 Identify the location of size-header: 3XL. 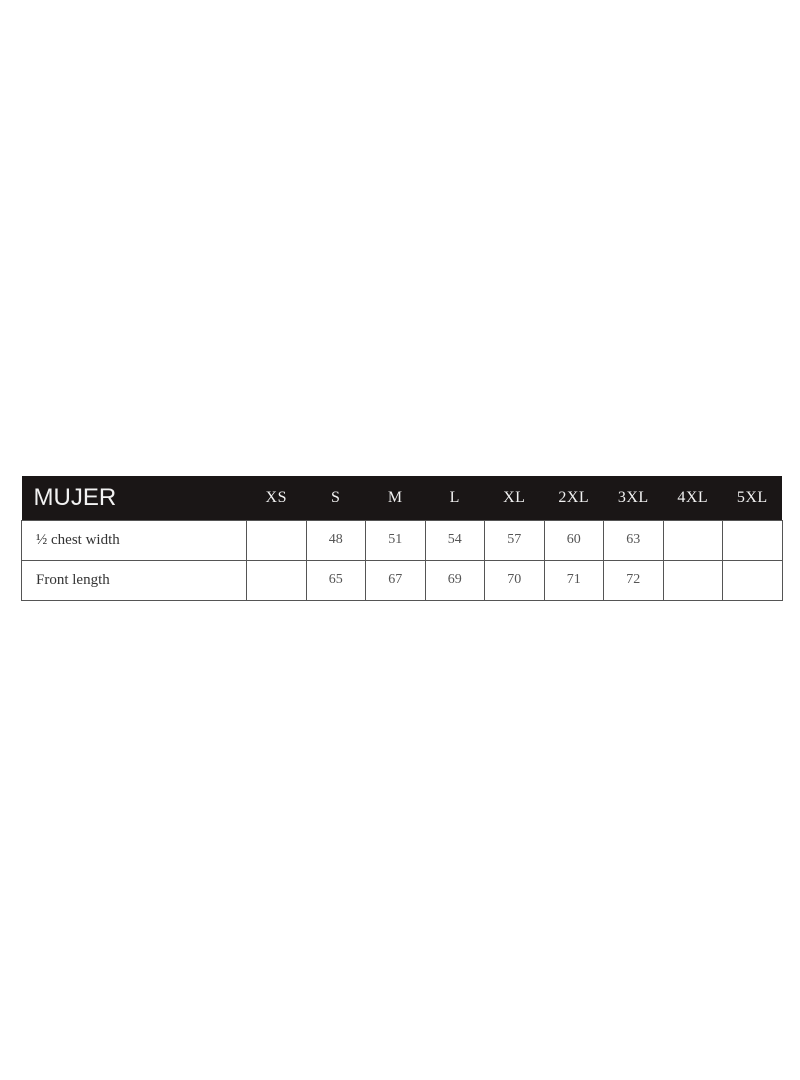
(633, 497).